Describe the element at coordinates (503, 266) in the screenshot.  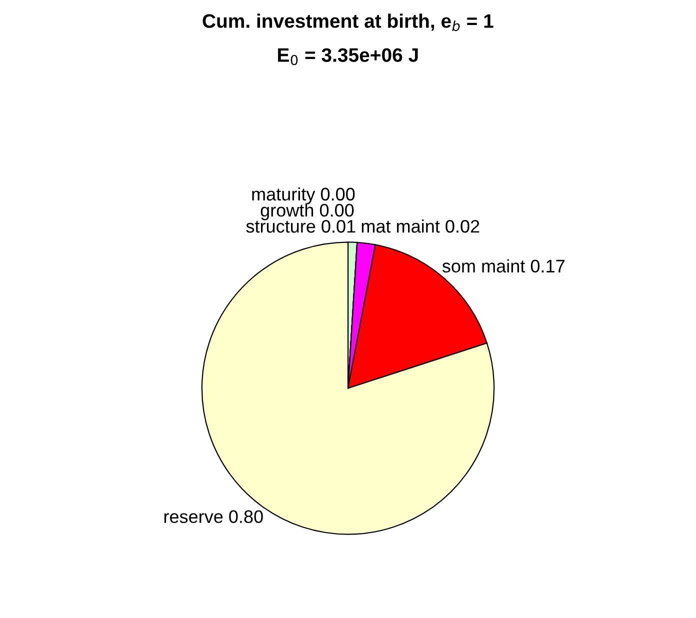
I see `slice-label: som maint 0.17` at that location.